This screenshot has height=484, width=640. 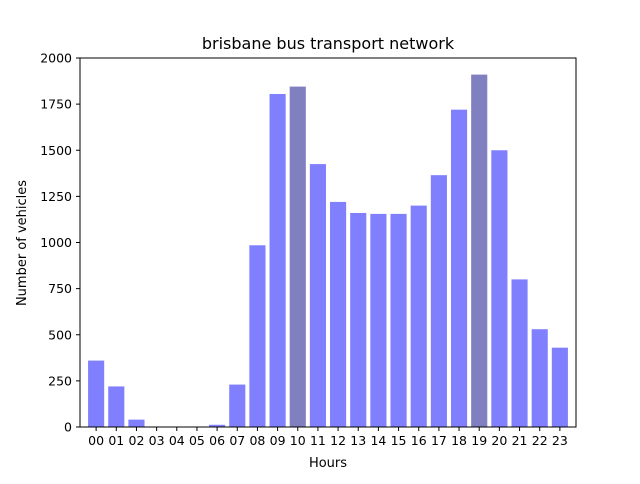 What do you see at coordinates (520, 440) in the screenshot?
I see `x-tick-label: 21` at bounding box center [520, 440].